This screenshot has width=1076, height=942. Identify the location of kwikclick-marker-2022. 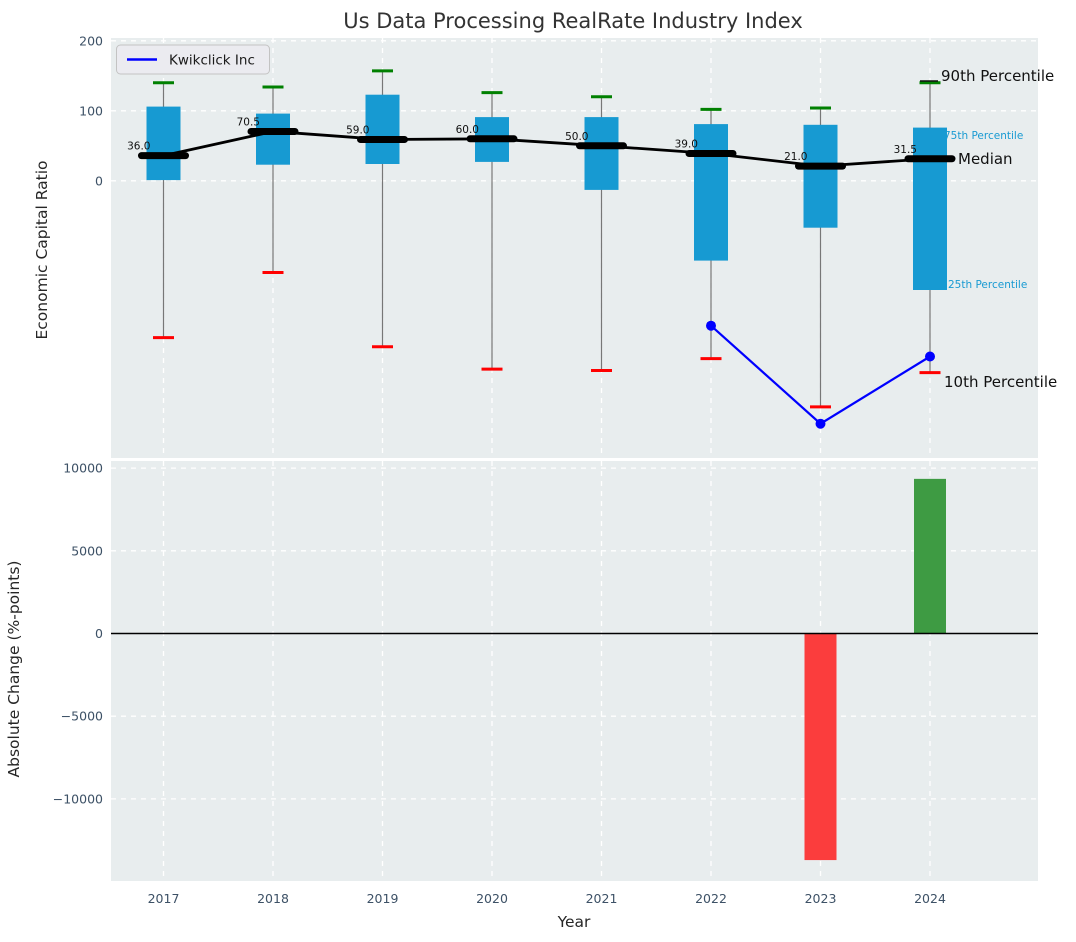
(711, 325).